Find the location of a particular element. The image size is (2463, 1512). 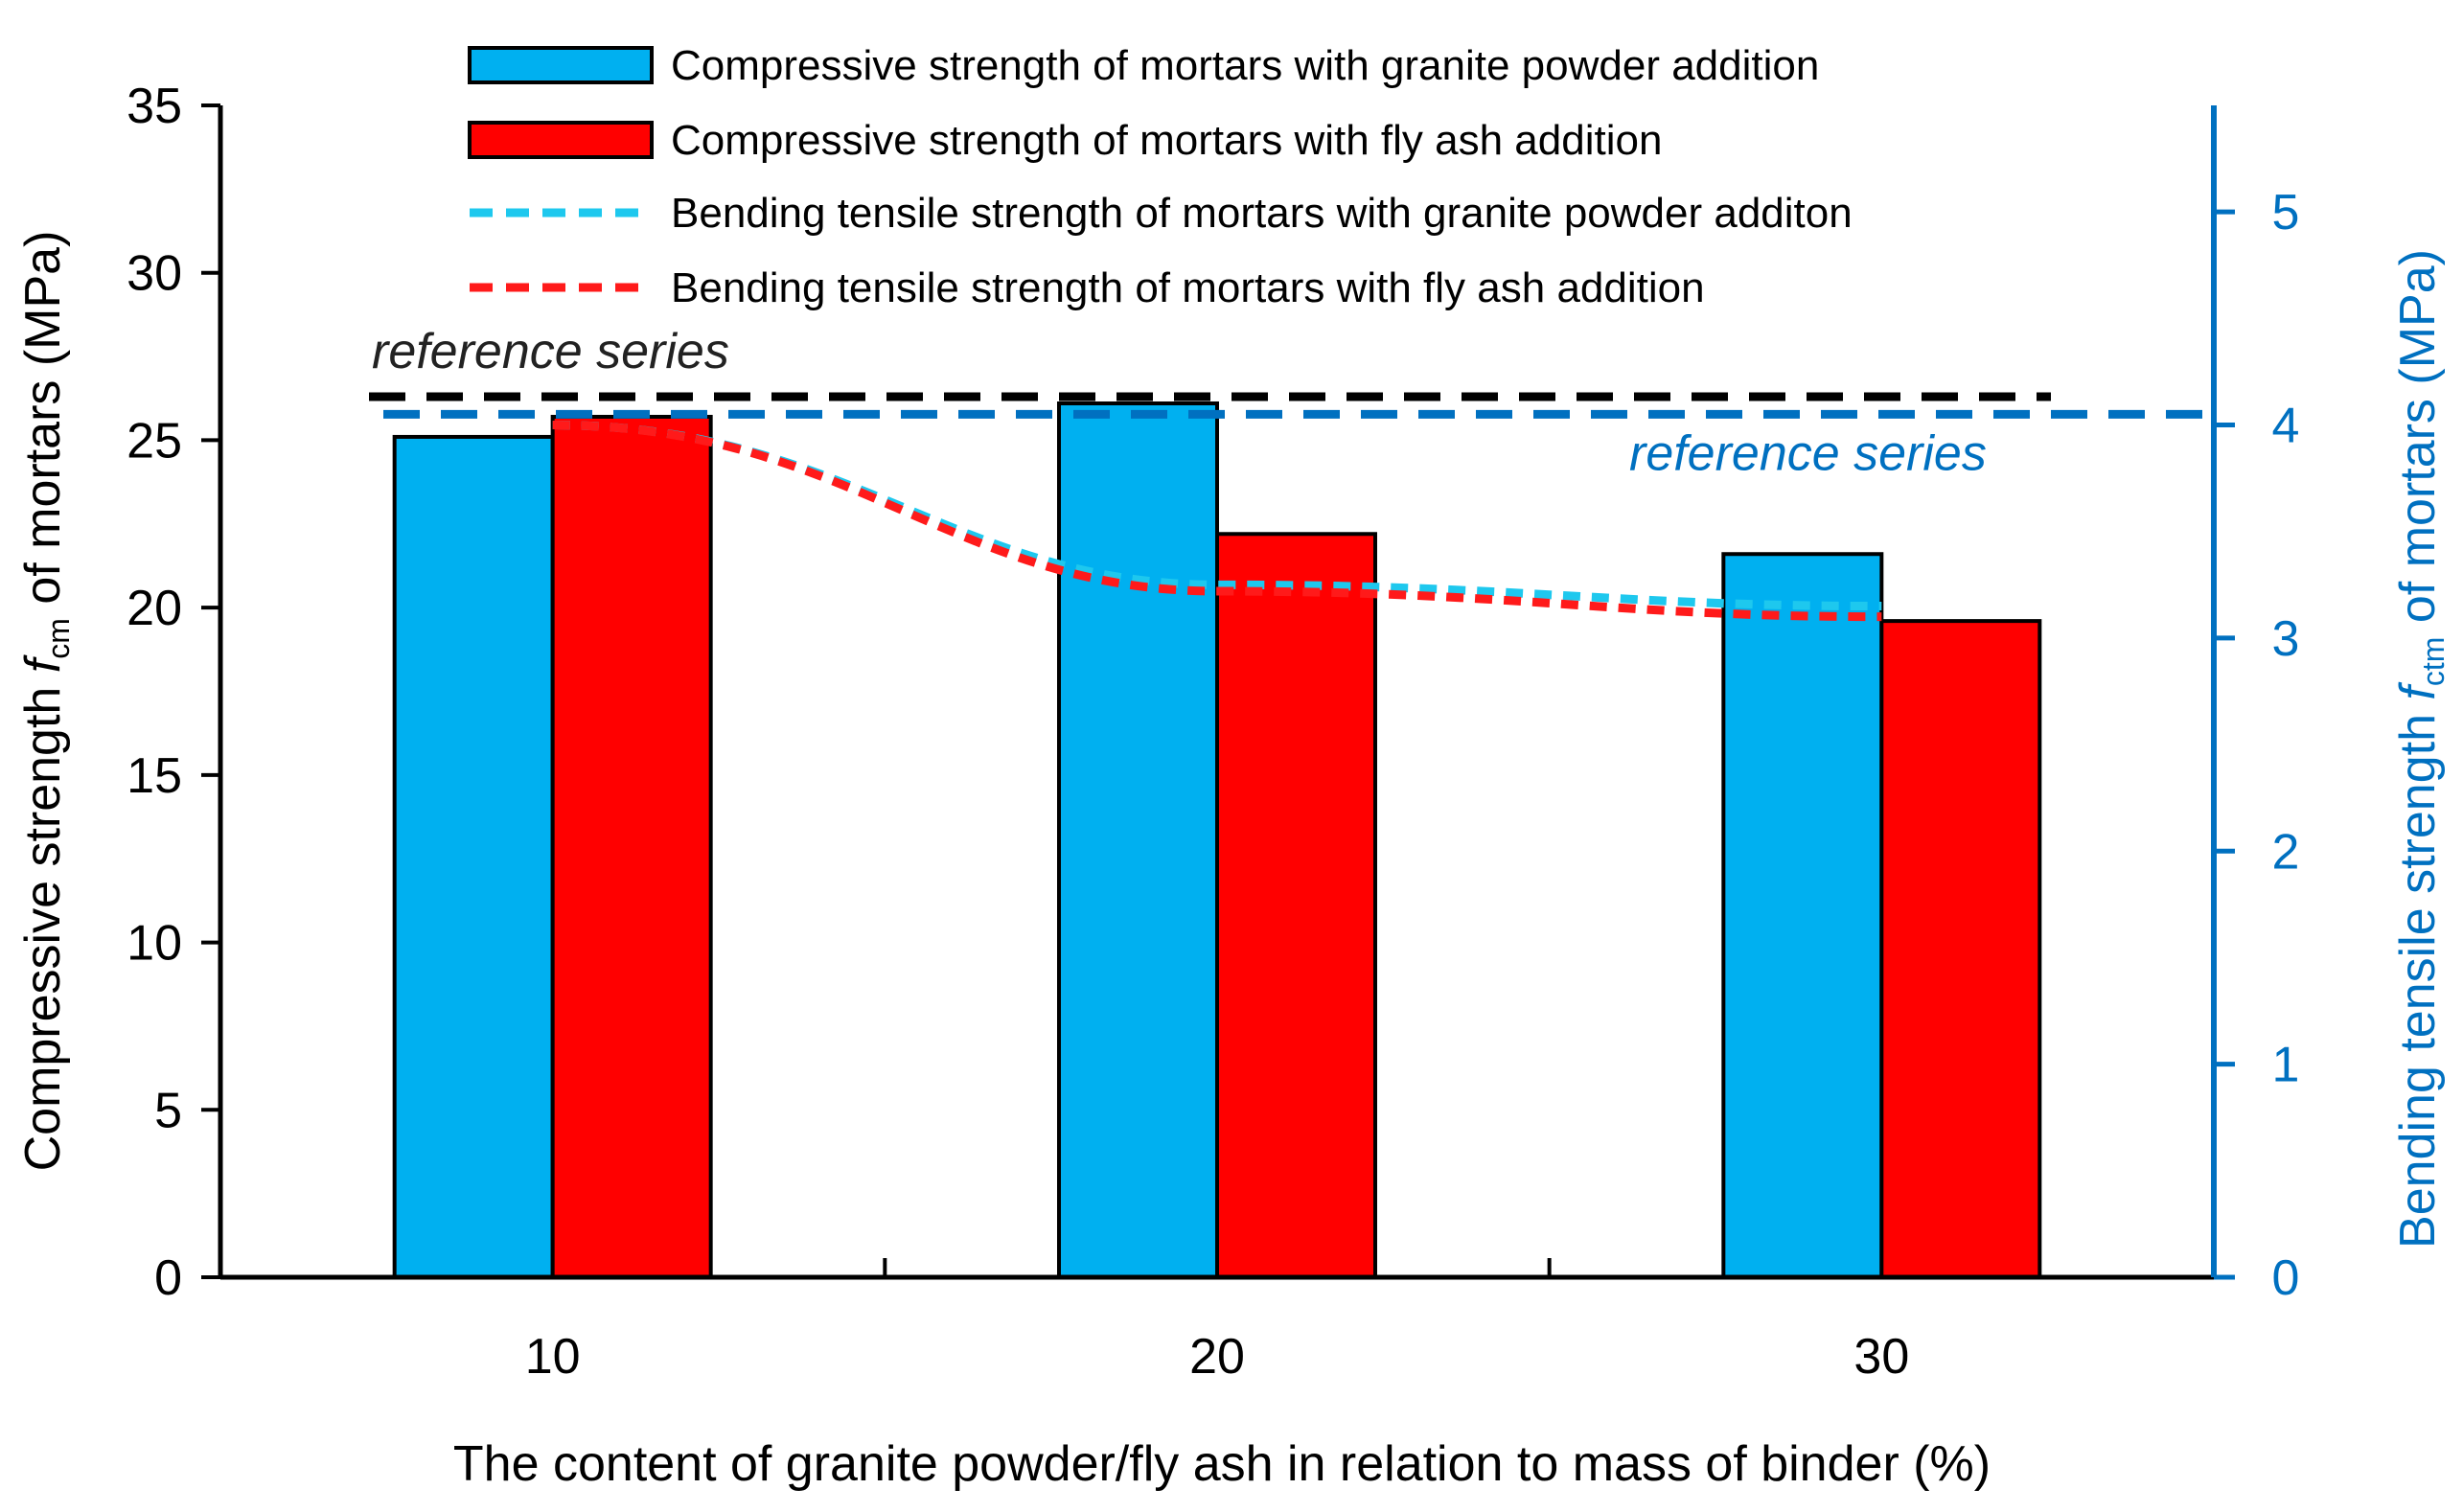

left-tick-label: 35 is located at coordinates (154, 106).